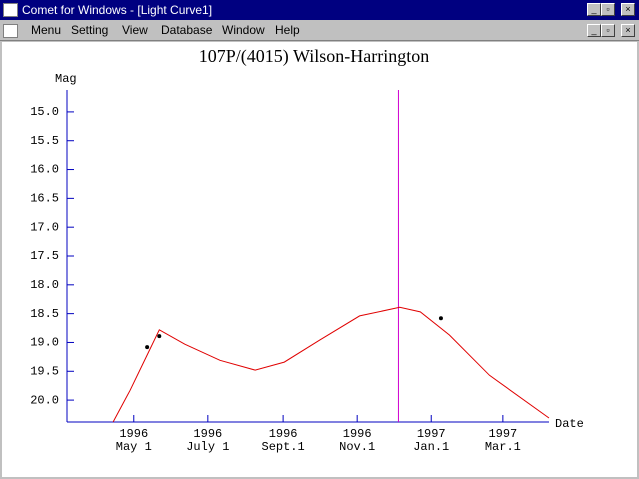 The width and height of the screenshot is (639, 479). Describe the element at coordinates (608, 9) in the screenshot. I see `restore-button: ▫` at that location.